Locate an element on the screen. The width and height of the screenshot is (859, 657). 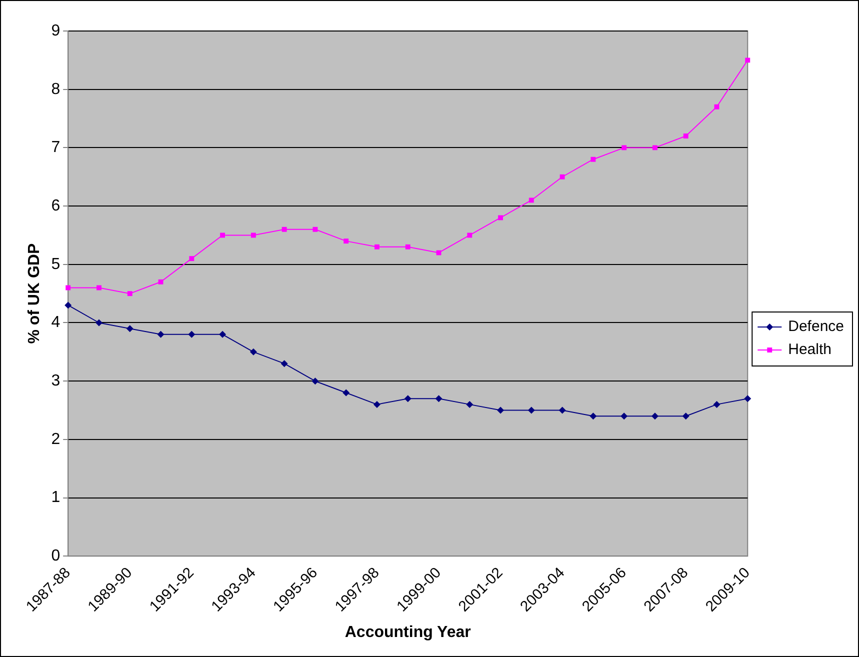
y-tick-label: 8 is located at coordinates (55, 89).